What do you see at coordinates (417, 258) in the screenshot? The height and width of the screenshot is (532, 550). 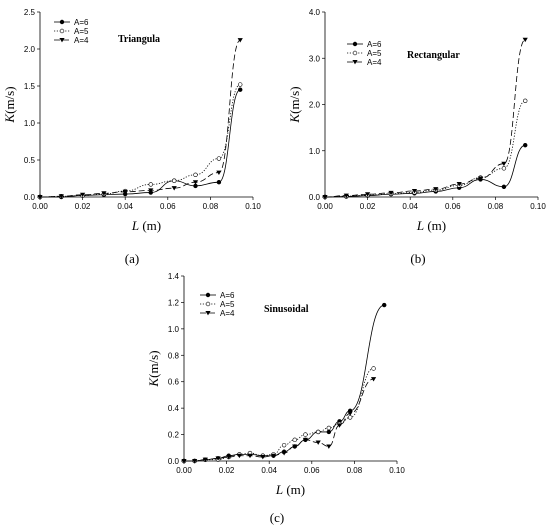 I see `panel-caption: (b)` at bounding box center [417, 258].